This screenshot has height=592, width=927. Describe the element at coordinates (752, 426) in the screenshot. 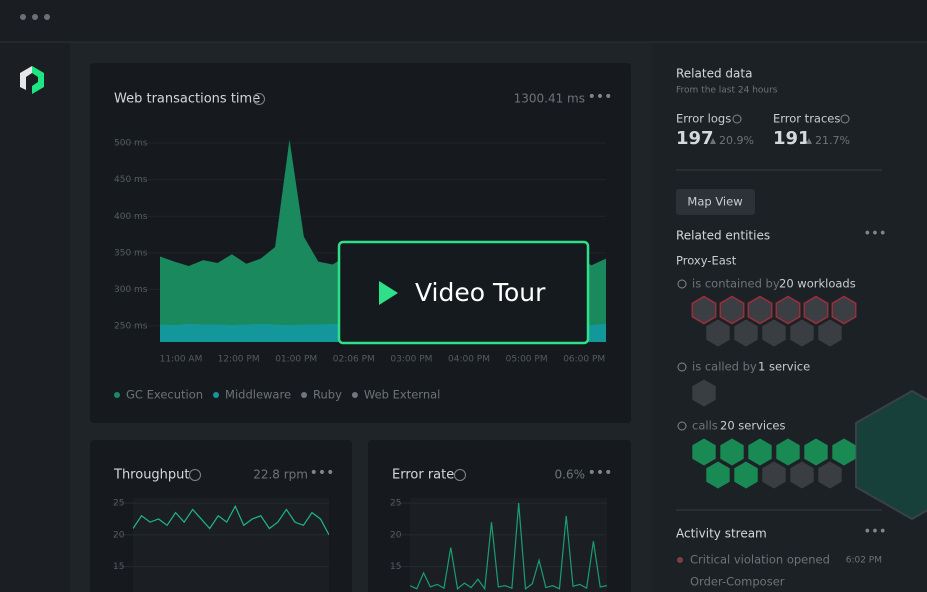

I see `relation-count: 20 services` at that location.